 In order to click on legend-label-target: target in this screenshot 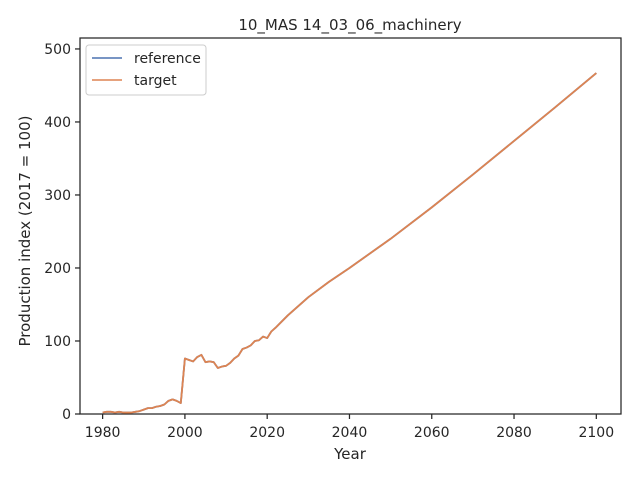, I will do `click(155, 81)`.